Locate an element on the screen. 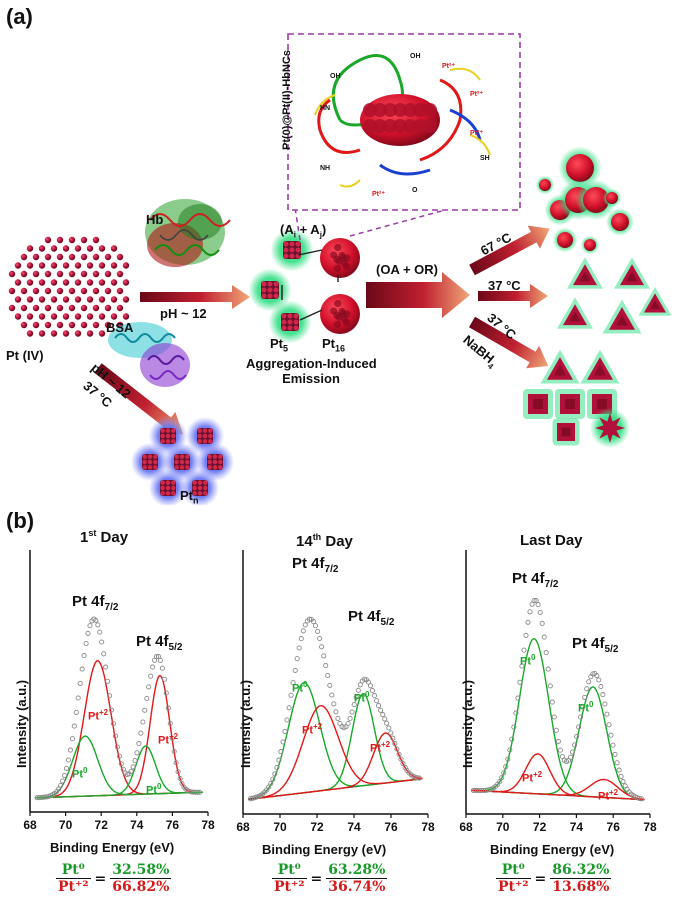  s3-pt0-label-a: Pt0 is located at coordinates (528, 660).